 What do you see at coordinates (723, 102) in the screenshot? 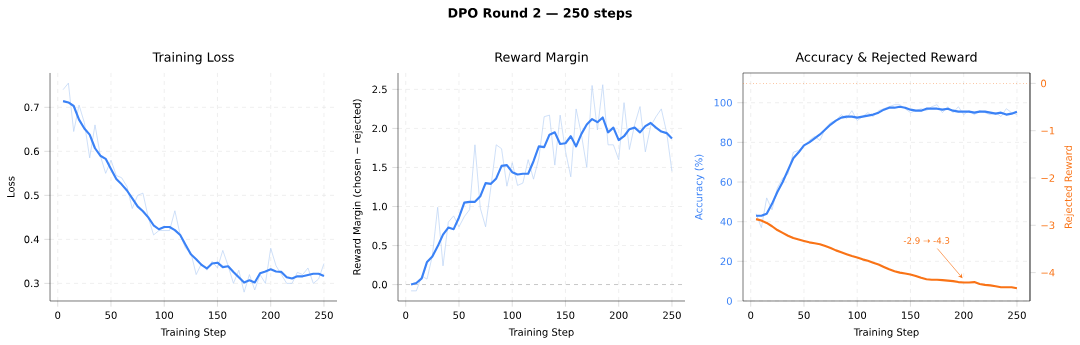
I see `y-tick-label: 100` at bounding box center [723, 102].